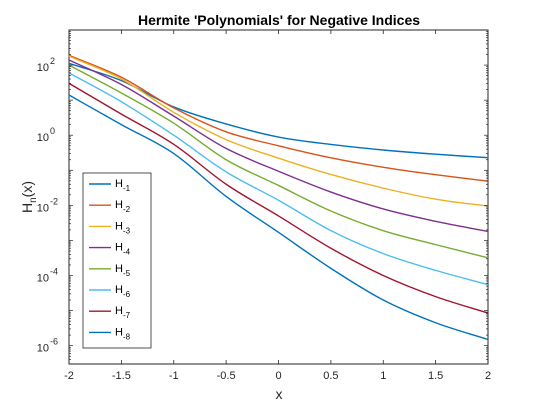 Image resolution: width=540 pixels, height=405 pixels. What do you see at coordinates (488, 376) in the screenshot?
I see `x-tick-label: 2` at bounding box center [488, 376].